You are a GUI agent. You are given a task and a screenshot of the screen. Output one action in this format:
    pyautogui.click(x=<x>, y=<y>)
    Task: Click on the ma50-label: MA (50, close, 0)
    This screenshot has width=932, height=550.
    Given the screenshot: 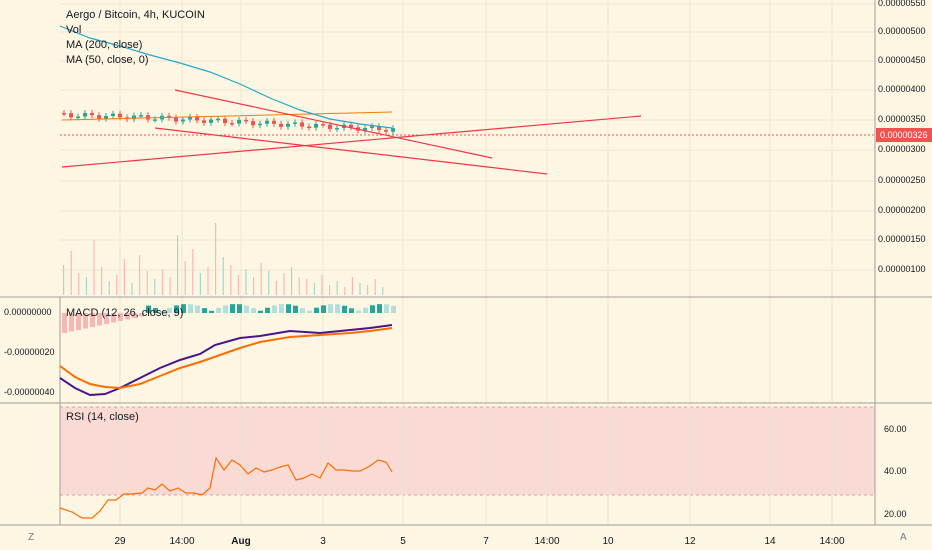 What is the action you would take?
    pyautogui.click(x=107, y=60)
    